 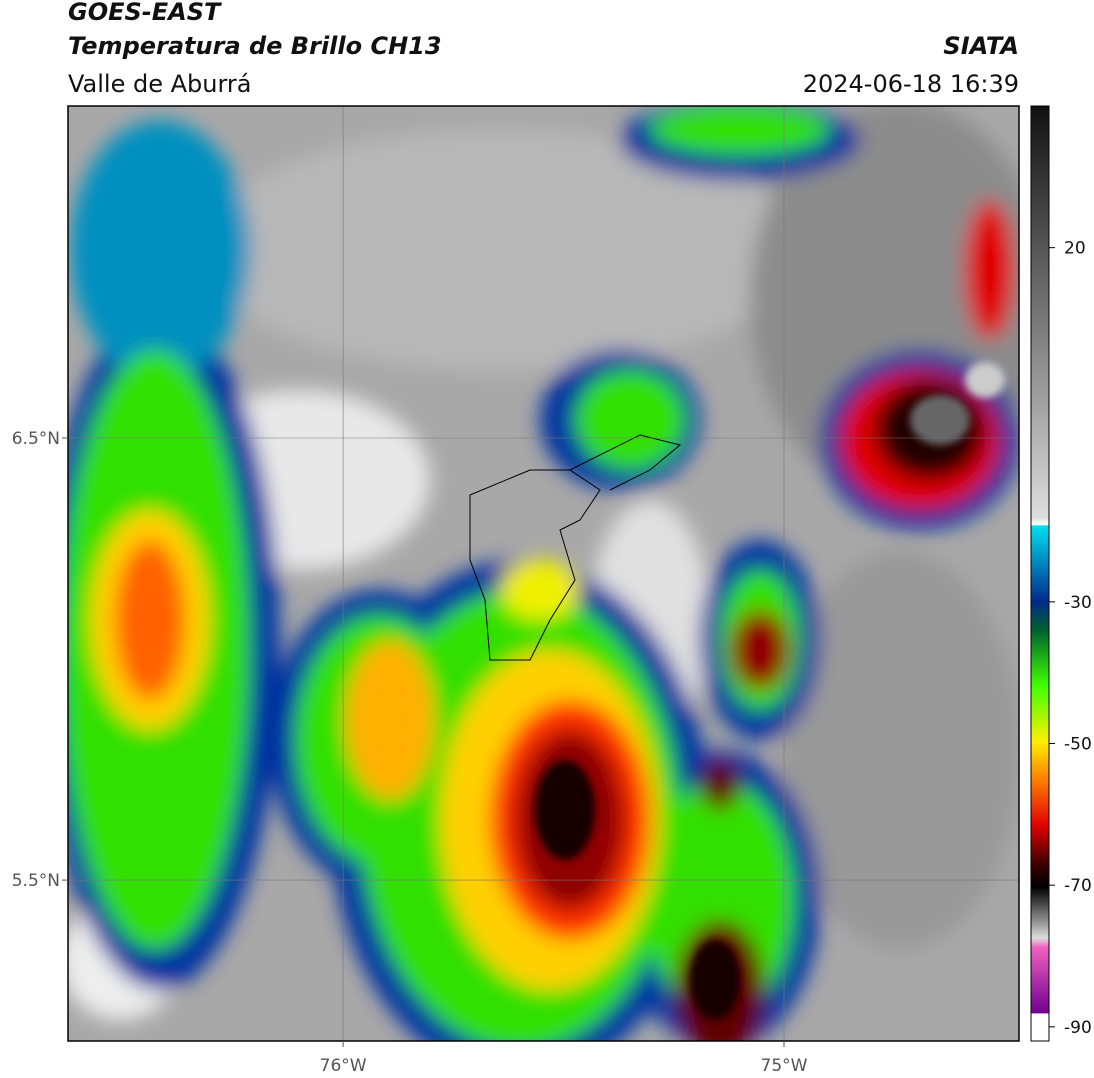 What do you see at coordinates (981, 46) in the screenshot?
I see `source: SIATA` at bounding box center [981, 46].